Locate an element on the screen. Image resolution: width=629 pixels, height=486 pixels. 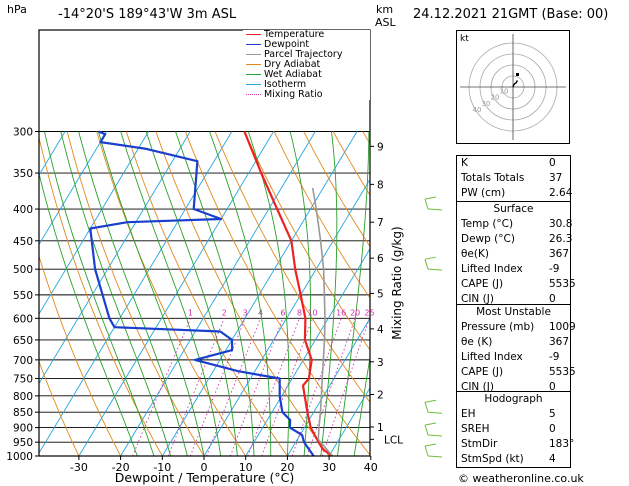
mixing-ratio-label: 1 is located at coordinates (190, 312).